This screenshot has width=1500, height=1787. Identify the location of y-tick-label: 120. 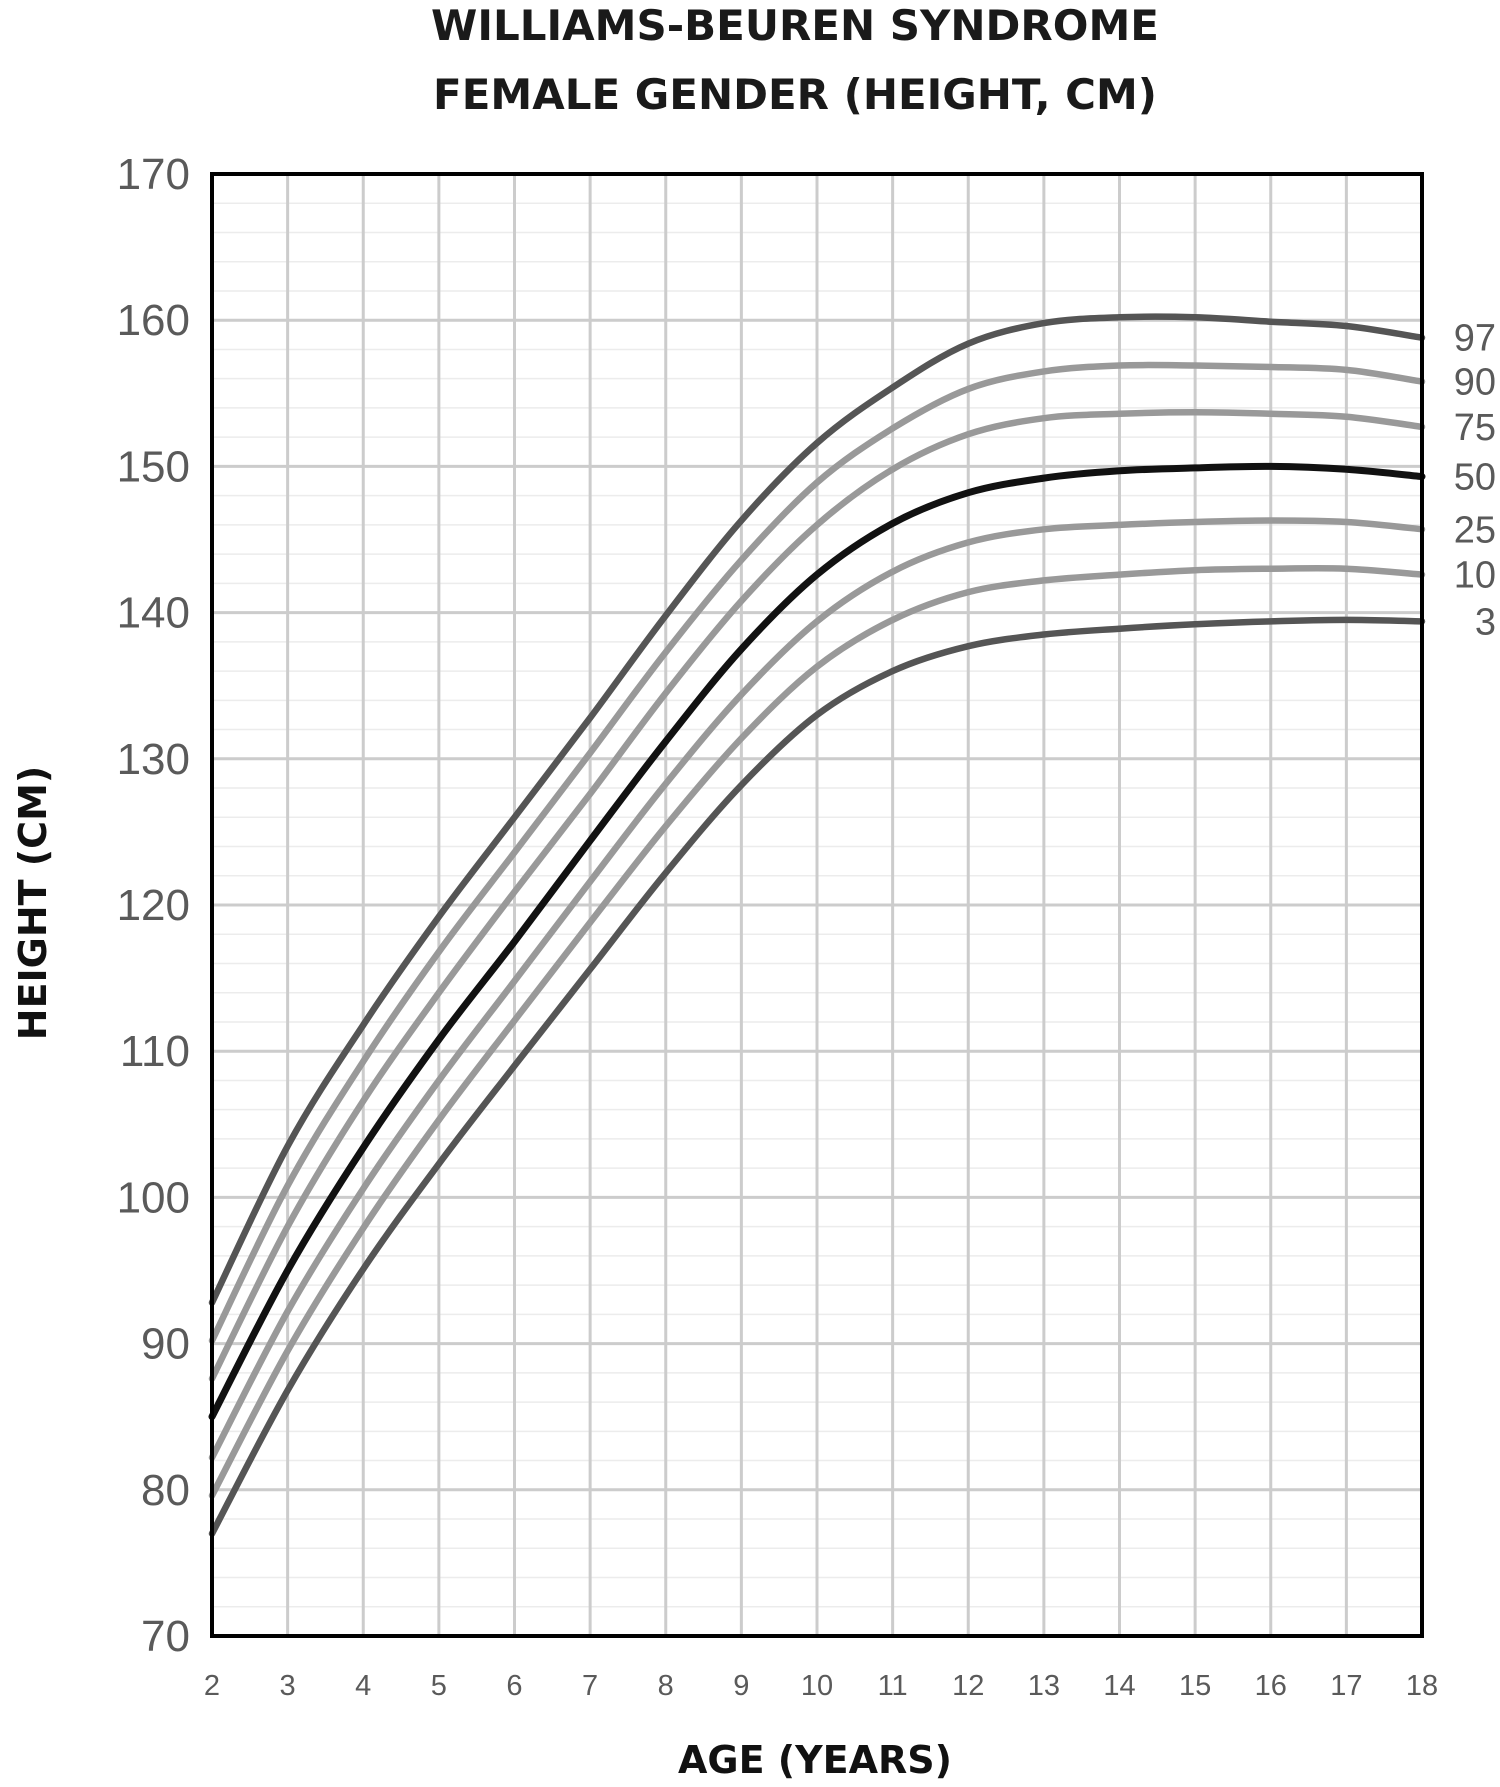
(153, 905).